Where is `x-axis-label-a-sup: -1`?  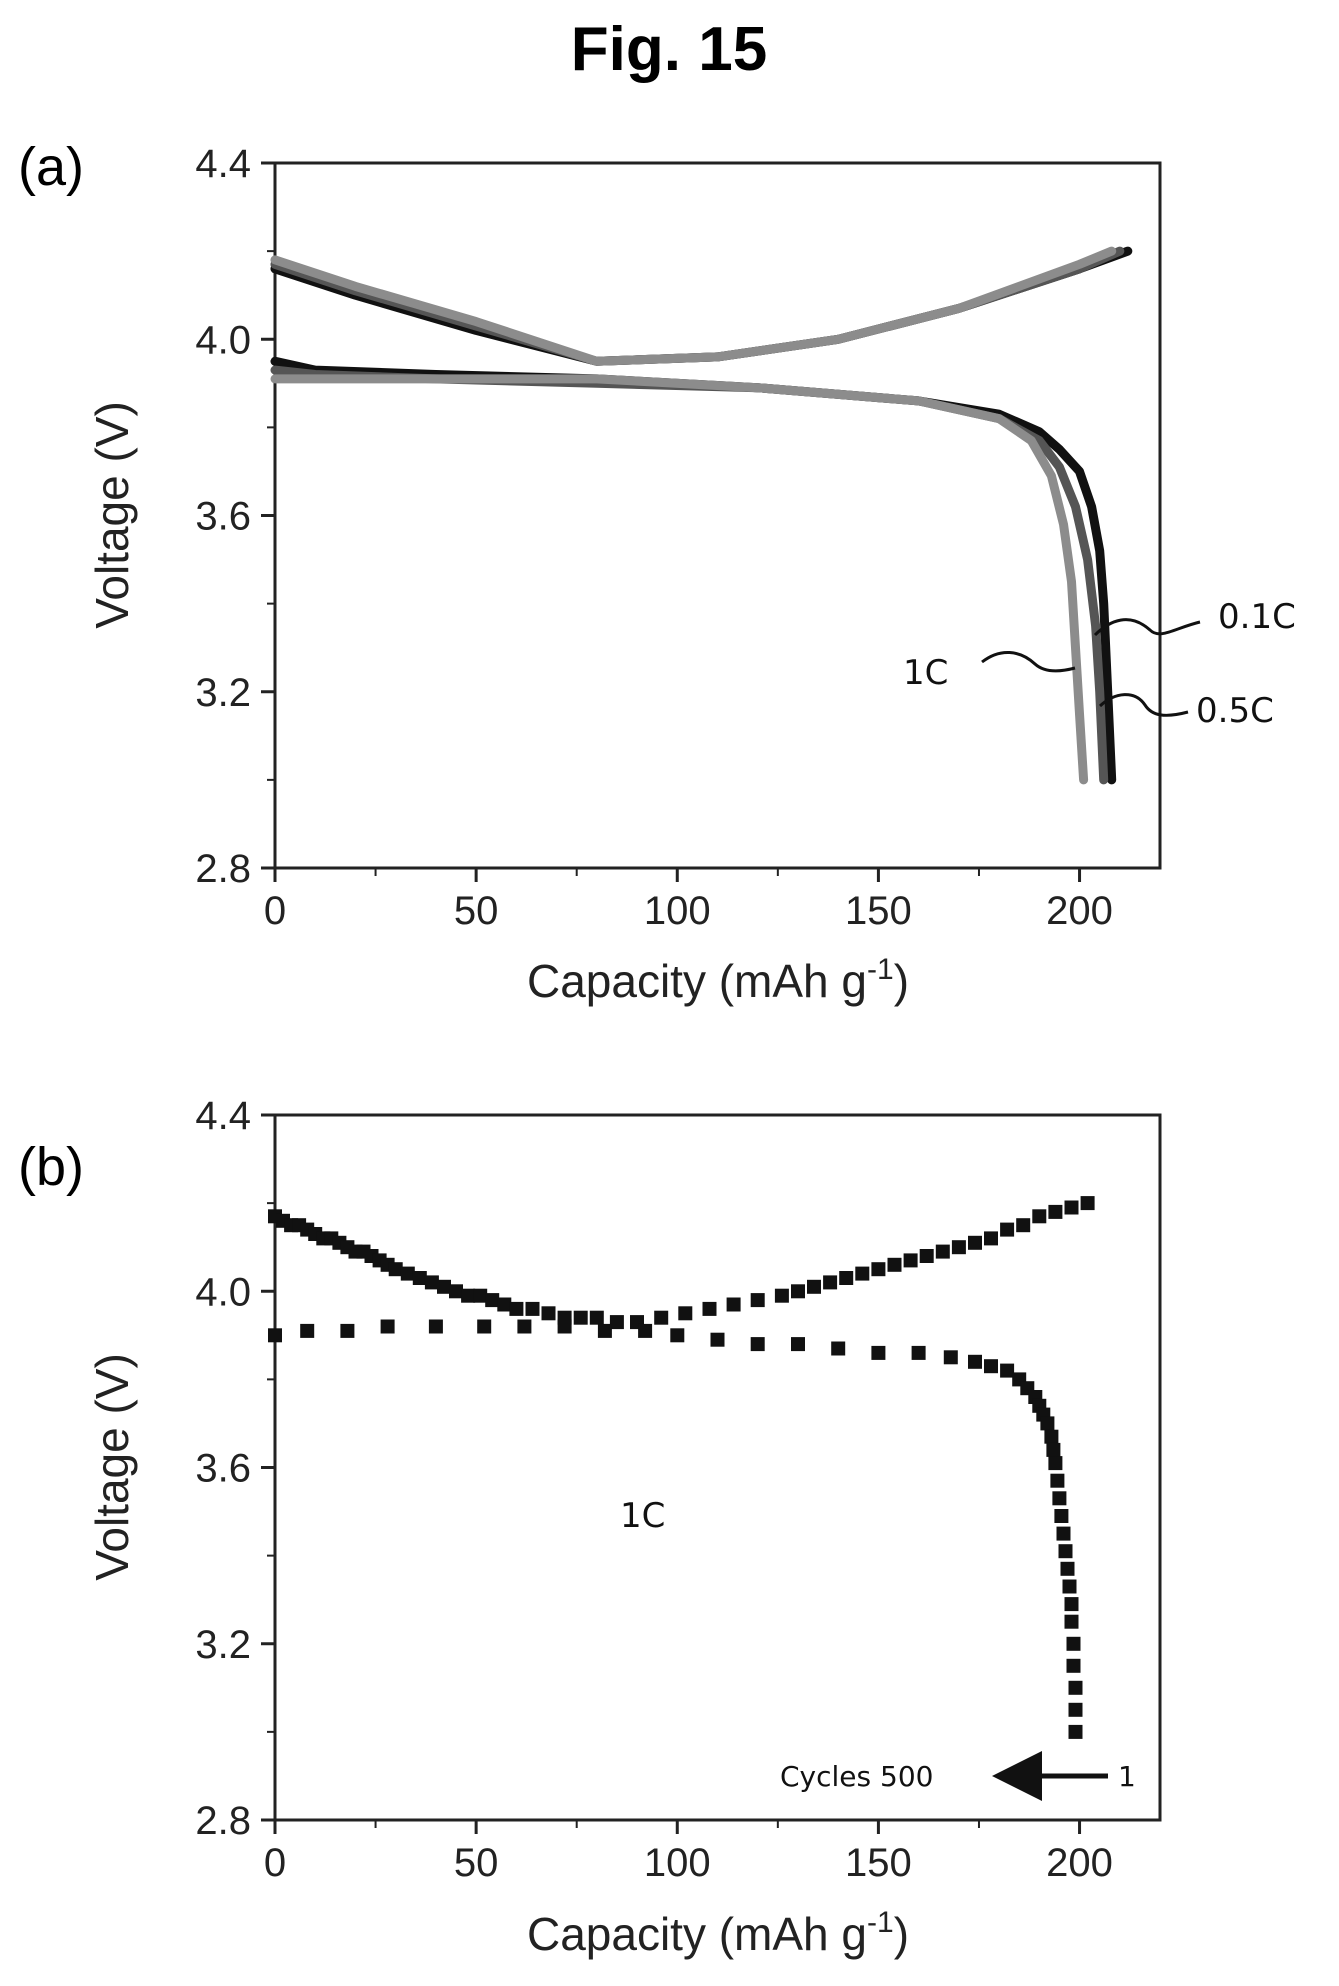 x-axis-label-a-sup: -1 is located at coordinates (880, 969).